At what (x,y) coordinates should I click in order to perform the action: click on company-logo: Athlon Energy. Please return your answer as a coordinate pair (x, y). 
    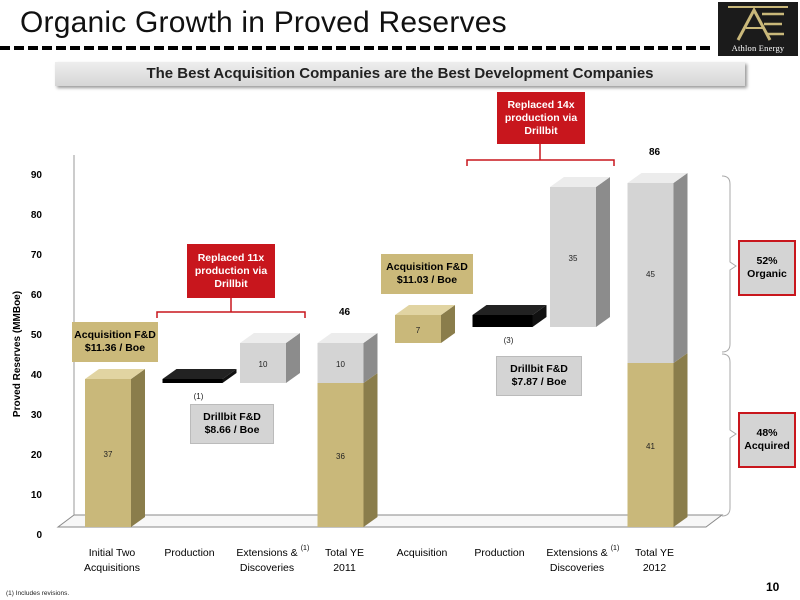
    Looking at the image, I should click on (758, 29).